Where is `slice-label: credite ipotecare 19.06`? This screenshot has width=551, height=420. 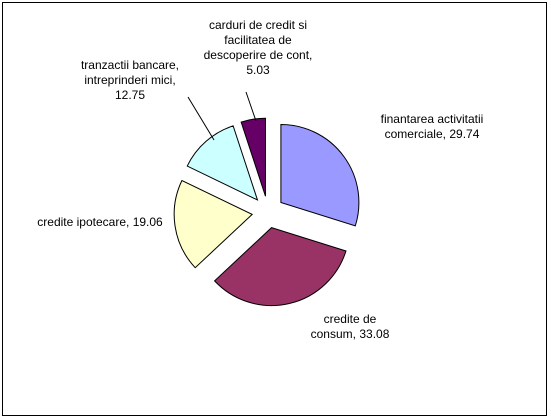
slice-label: credite ipotecare 19.06 is located at coordinates (100, 222).